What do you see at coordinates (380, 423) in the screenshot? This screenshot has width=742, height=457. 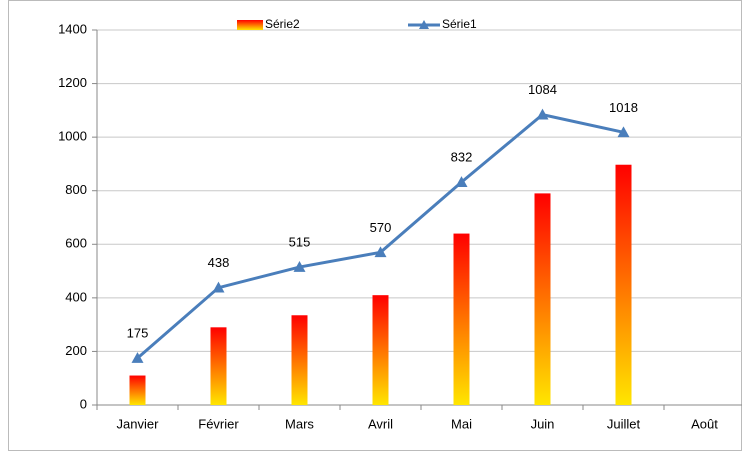 I see `x-tick-label: Avril` at bounding box center [380, 423].